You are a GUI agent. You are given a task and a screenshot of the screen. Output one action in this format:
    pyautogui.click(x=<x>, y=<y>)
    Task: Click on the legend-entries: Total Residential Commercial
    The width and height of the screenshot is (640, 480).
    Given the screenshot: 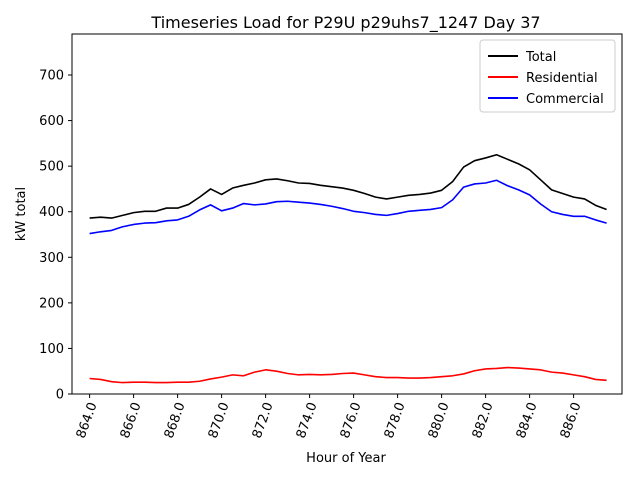 What is the action you would take?
    pyautogui.click(x=546, y=78)
    